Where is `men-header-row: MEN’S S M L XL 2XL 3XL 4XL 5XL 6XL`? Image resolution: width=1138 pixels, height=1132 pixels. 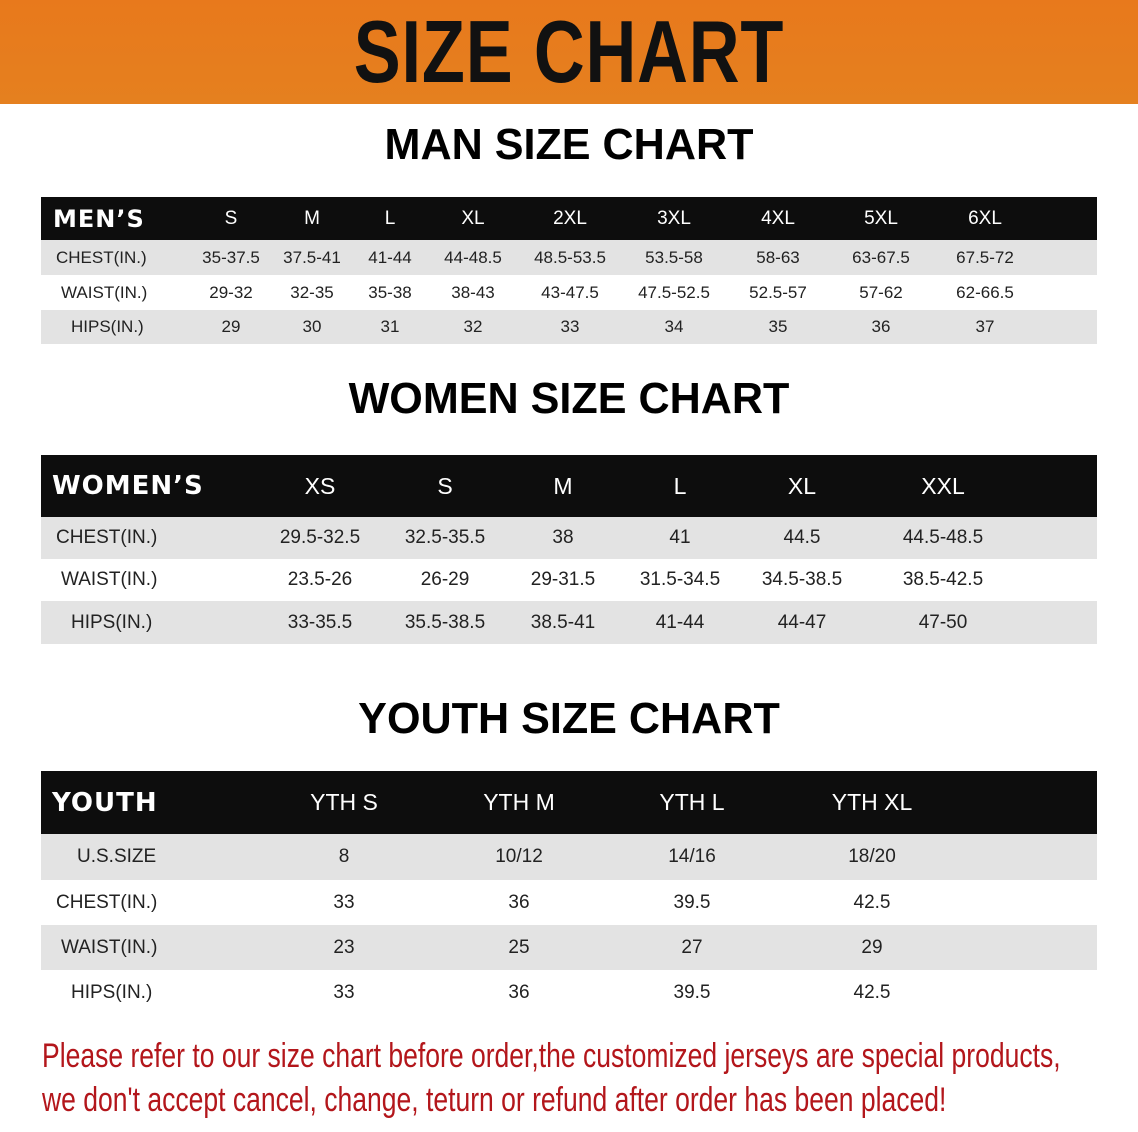 men-header-row: MEN’S S M L XL 2XL 3XL 4XL 5XL 6XL is located at coordinates (569, 218).